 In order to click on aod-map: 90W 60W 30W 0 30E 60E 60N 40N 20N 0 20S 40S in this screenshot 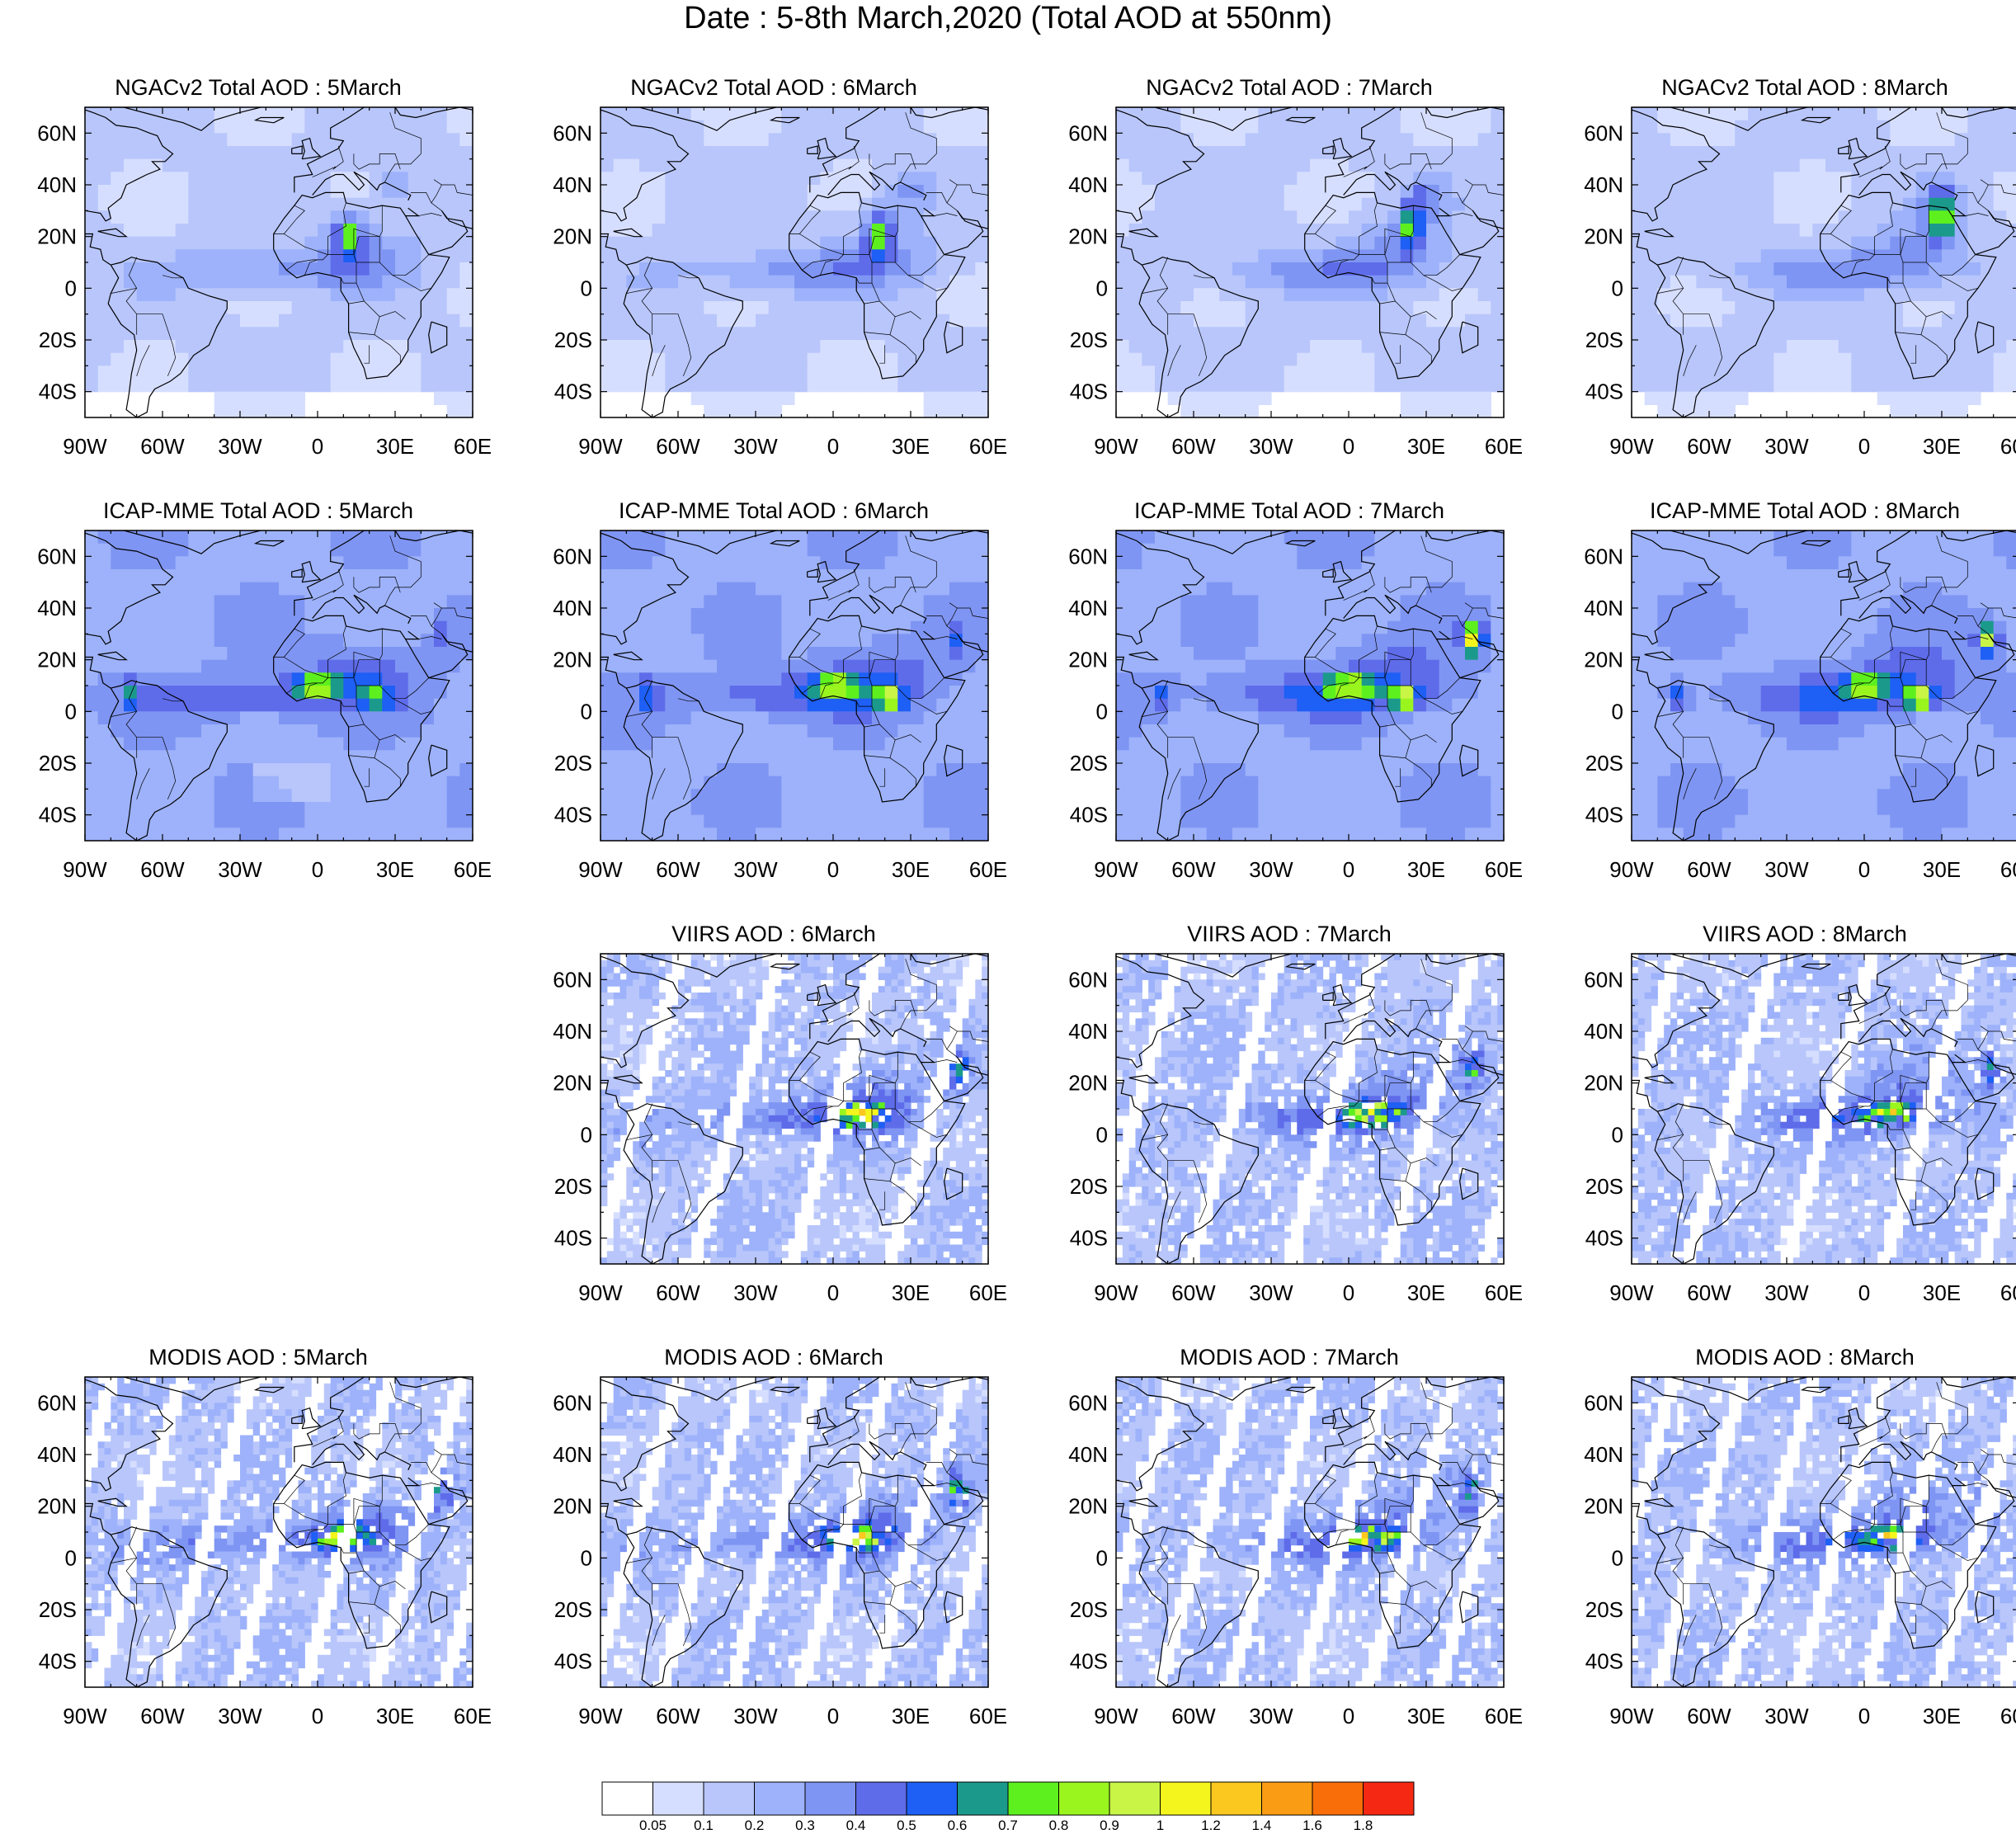, I will do `click(1295, 706)`.